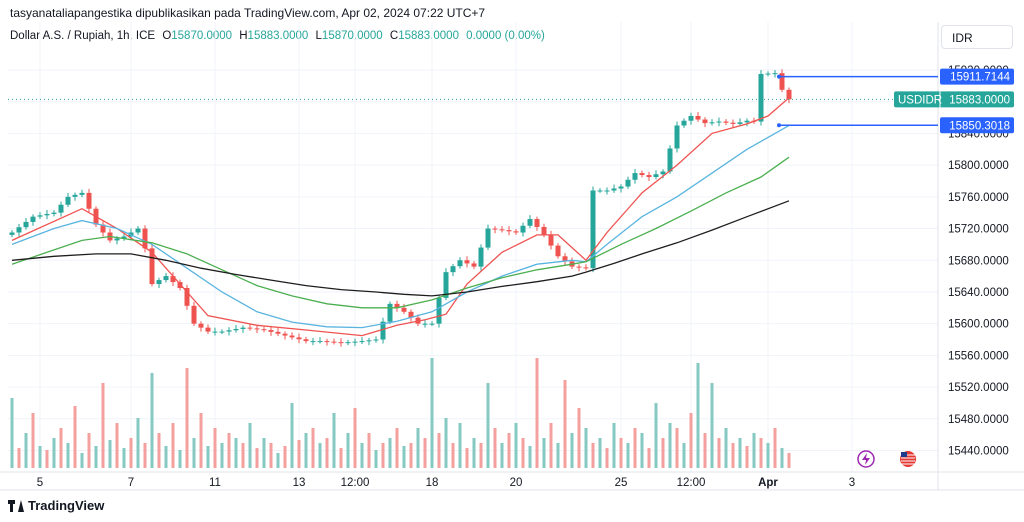 The height and width of the screenshot is (522, 1024). What do you see at coordinates (979, 126) in the screenshot?
I see `lower-level-label: 15850.3018` at bounding box center [979, 126].